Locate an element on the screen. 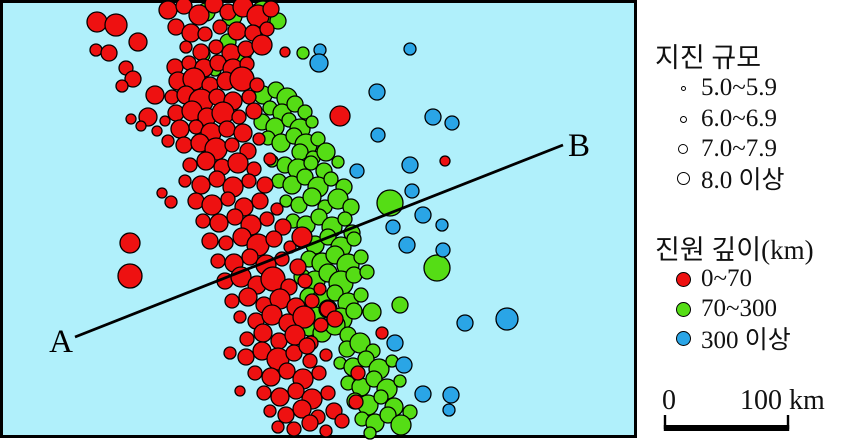 The height and width of the screenshot is (442, 847). scale-bar is located at coordinates (726, 423).